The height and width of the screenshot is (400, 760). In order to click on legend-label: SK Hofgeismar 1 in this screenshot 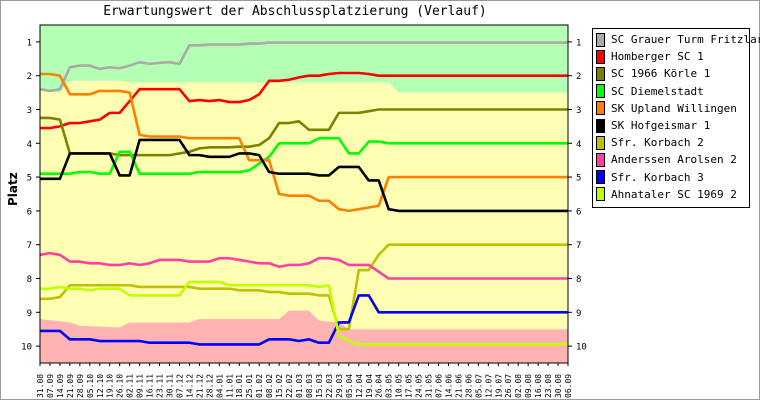, I will do `click(661, 126)`.